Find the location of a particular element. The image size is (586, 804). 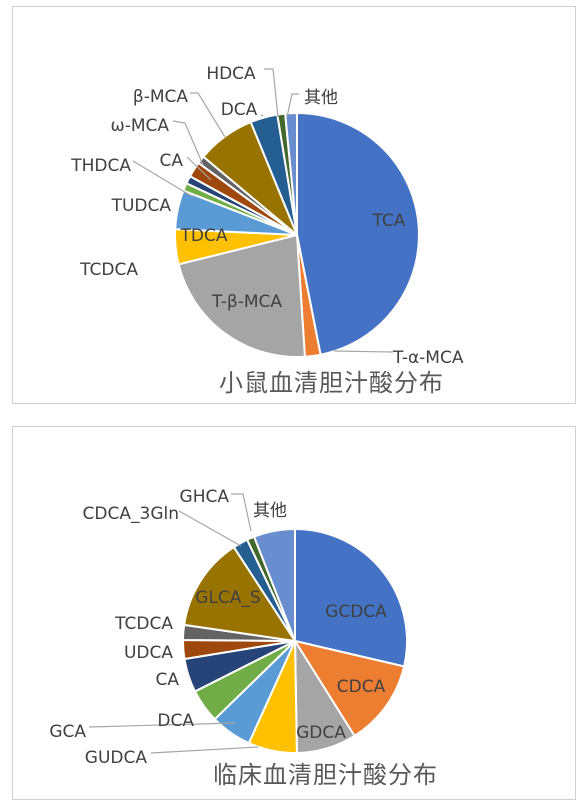

clinical-label-ca: CA is located at coordinates (168, 680).